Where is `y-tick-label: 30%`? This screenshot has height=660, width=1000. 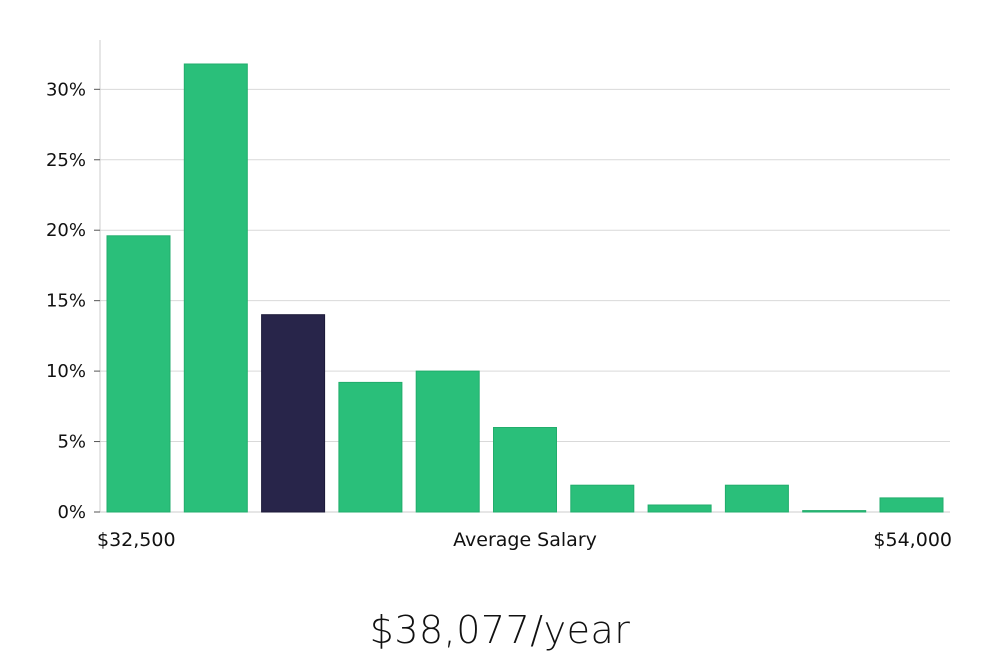
y-tick-label: 30% is located at coordinates (66, 89).